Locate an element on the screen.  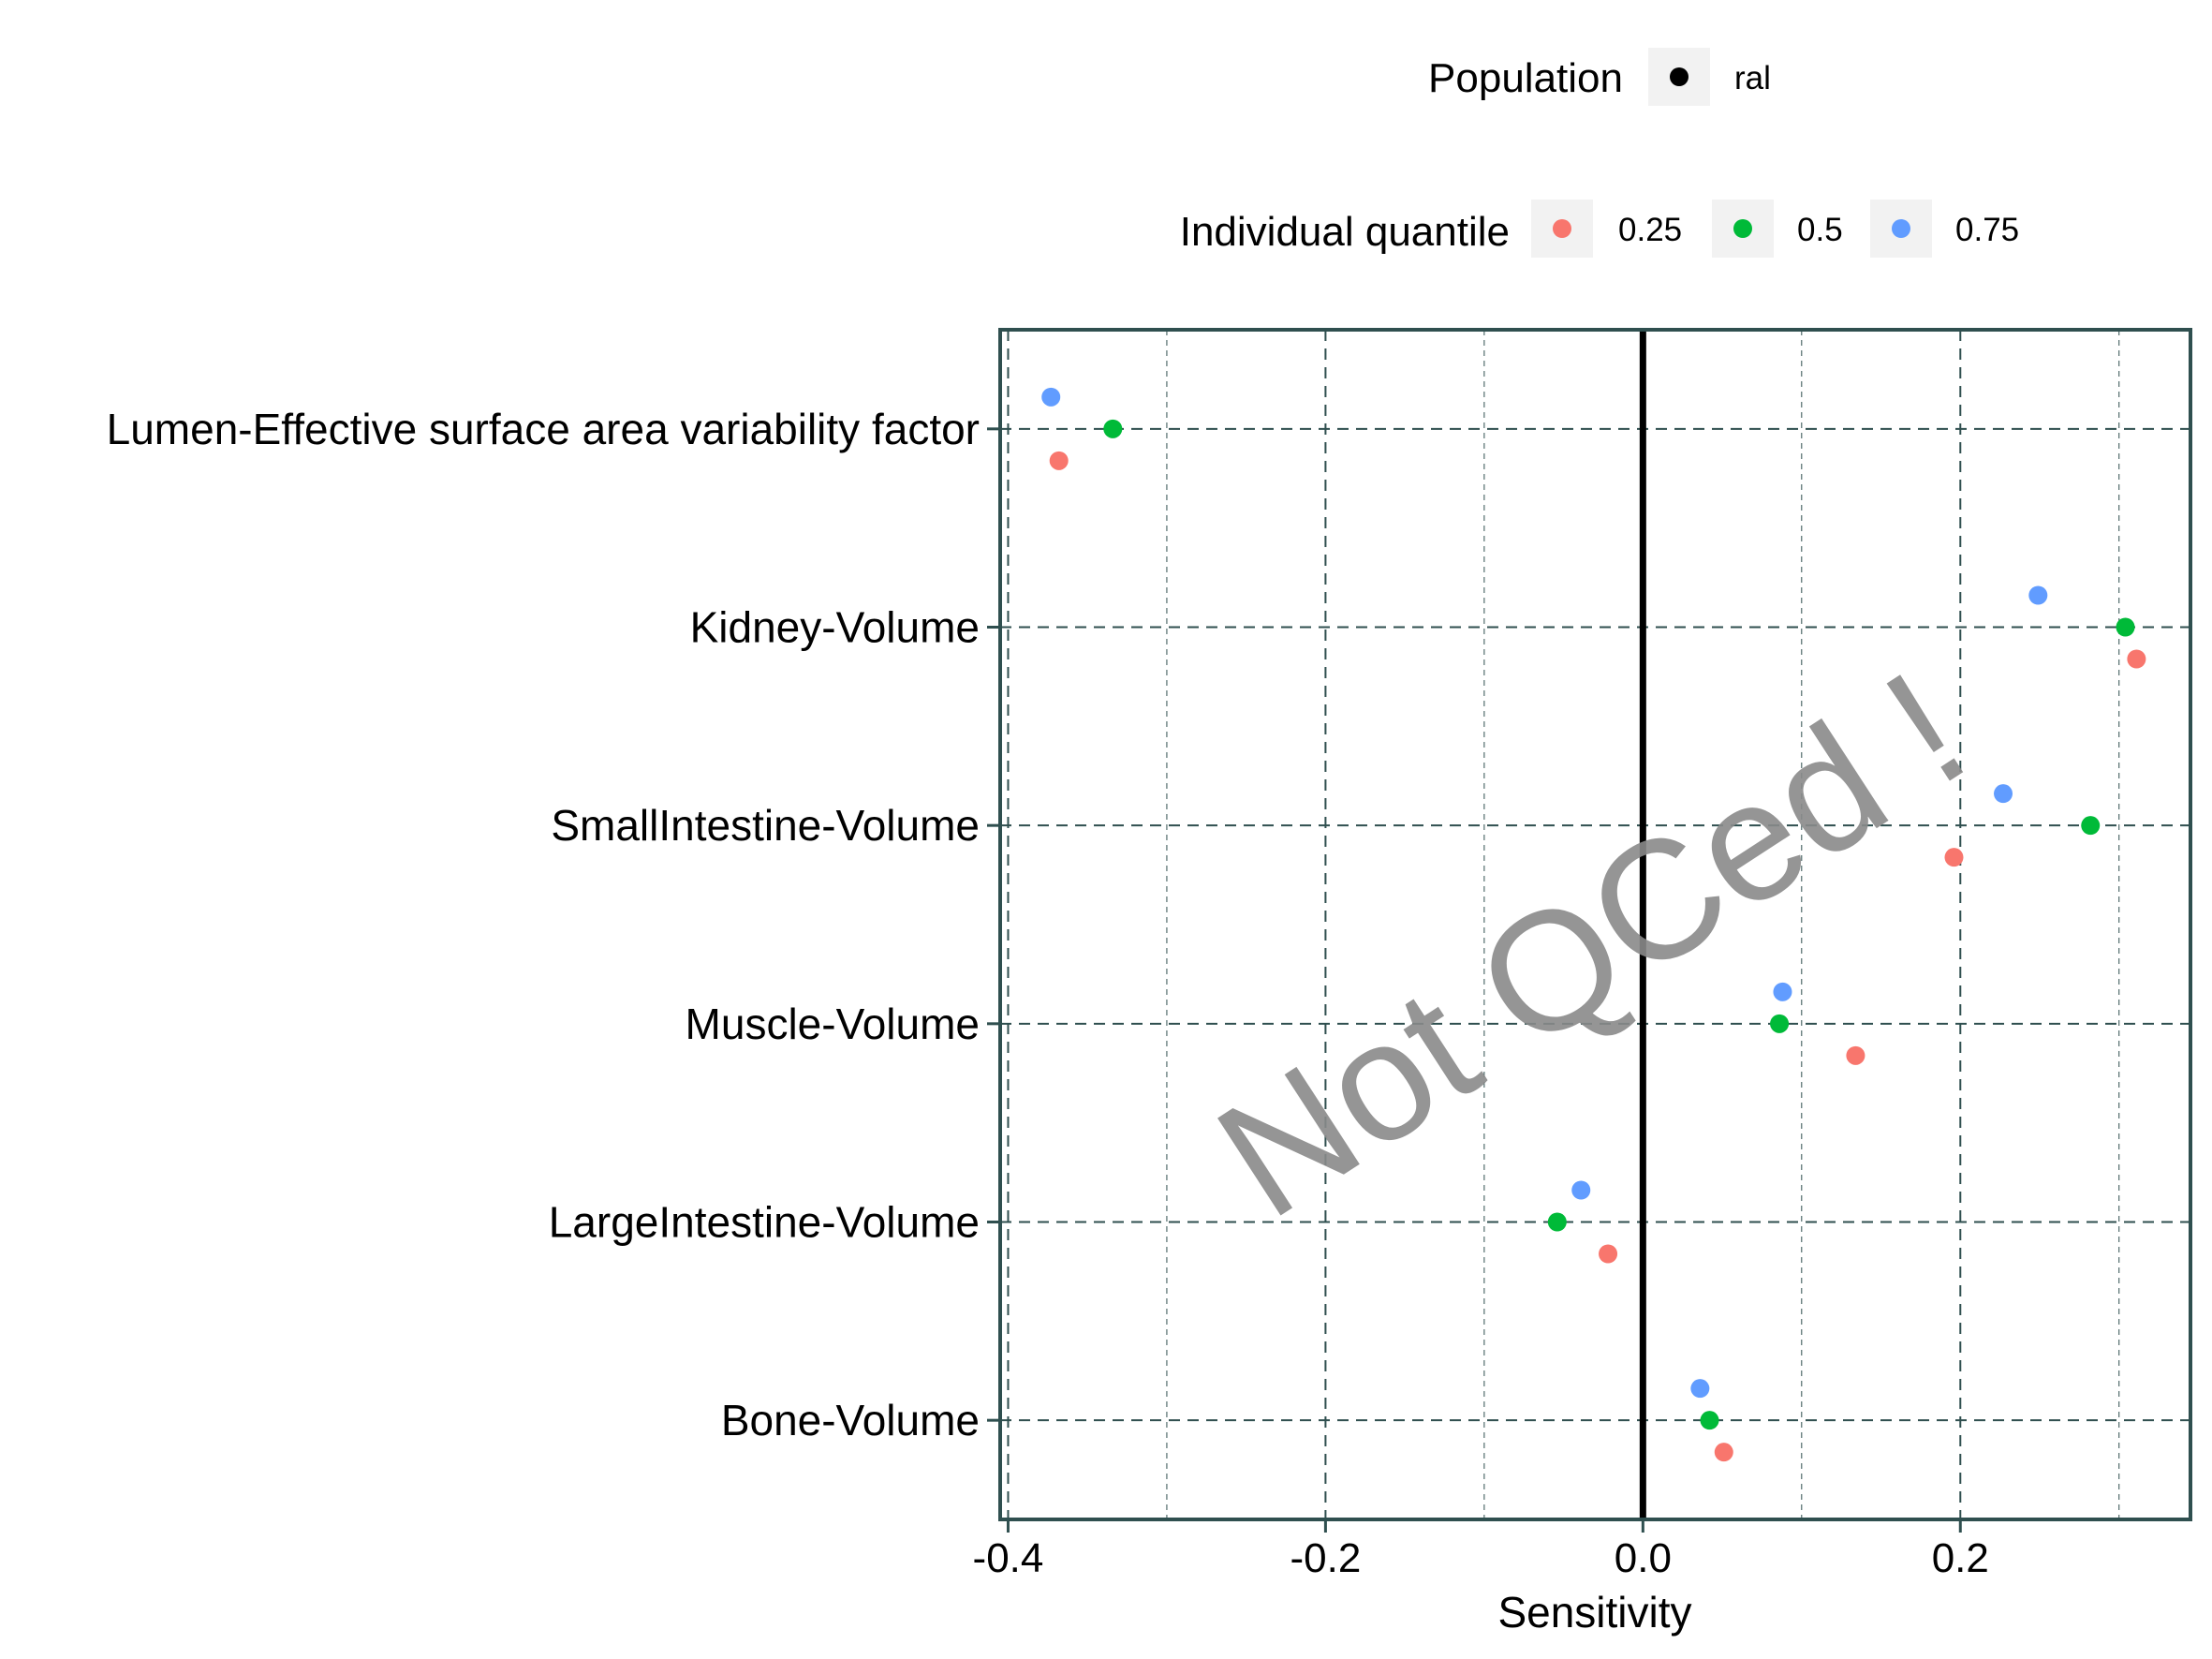
legend-quantile-label: 0.75 is located at coordinates (1987, 230).